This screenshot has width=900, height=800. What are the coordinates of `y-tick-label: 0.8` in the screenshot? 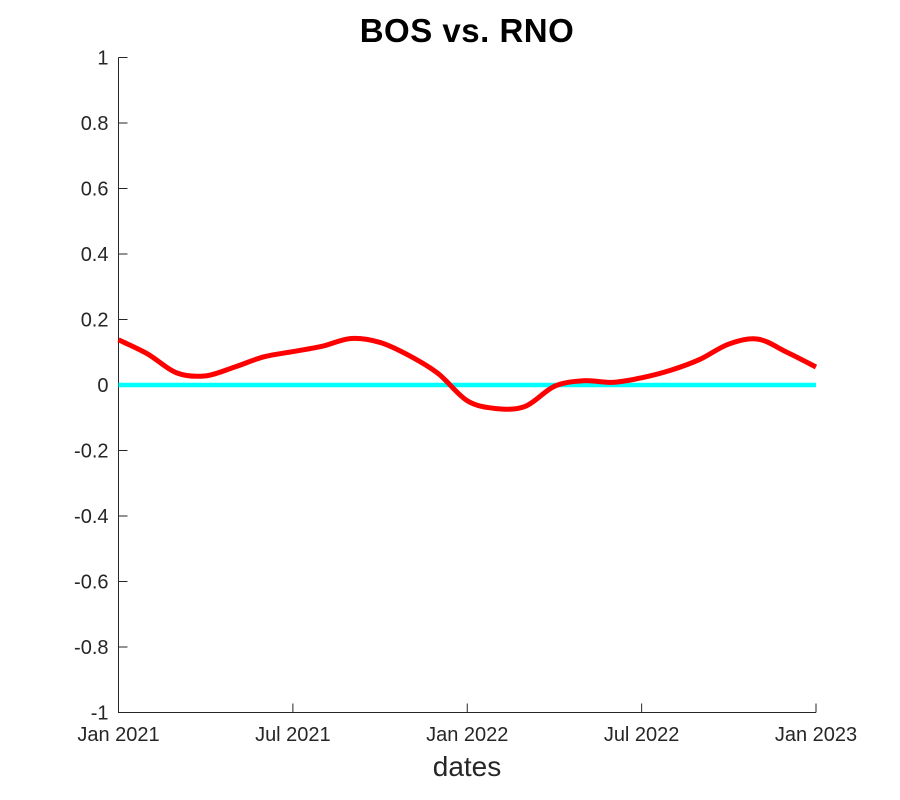 It's located at (95, 124).